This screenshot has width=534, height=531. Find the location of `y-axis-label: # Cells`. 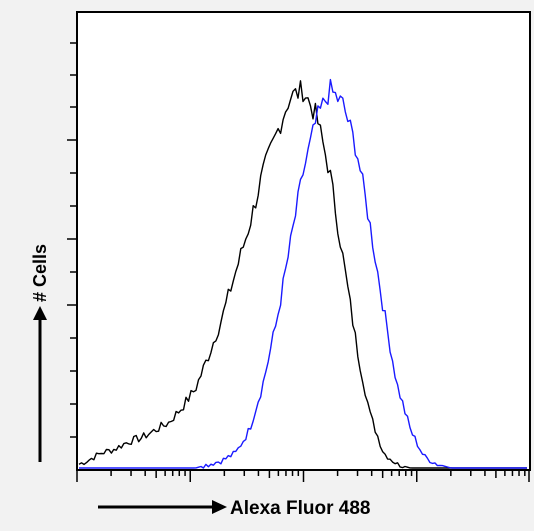

y-axis-label: # Cells is located at coordinates (40, 273).